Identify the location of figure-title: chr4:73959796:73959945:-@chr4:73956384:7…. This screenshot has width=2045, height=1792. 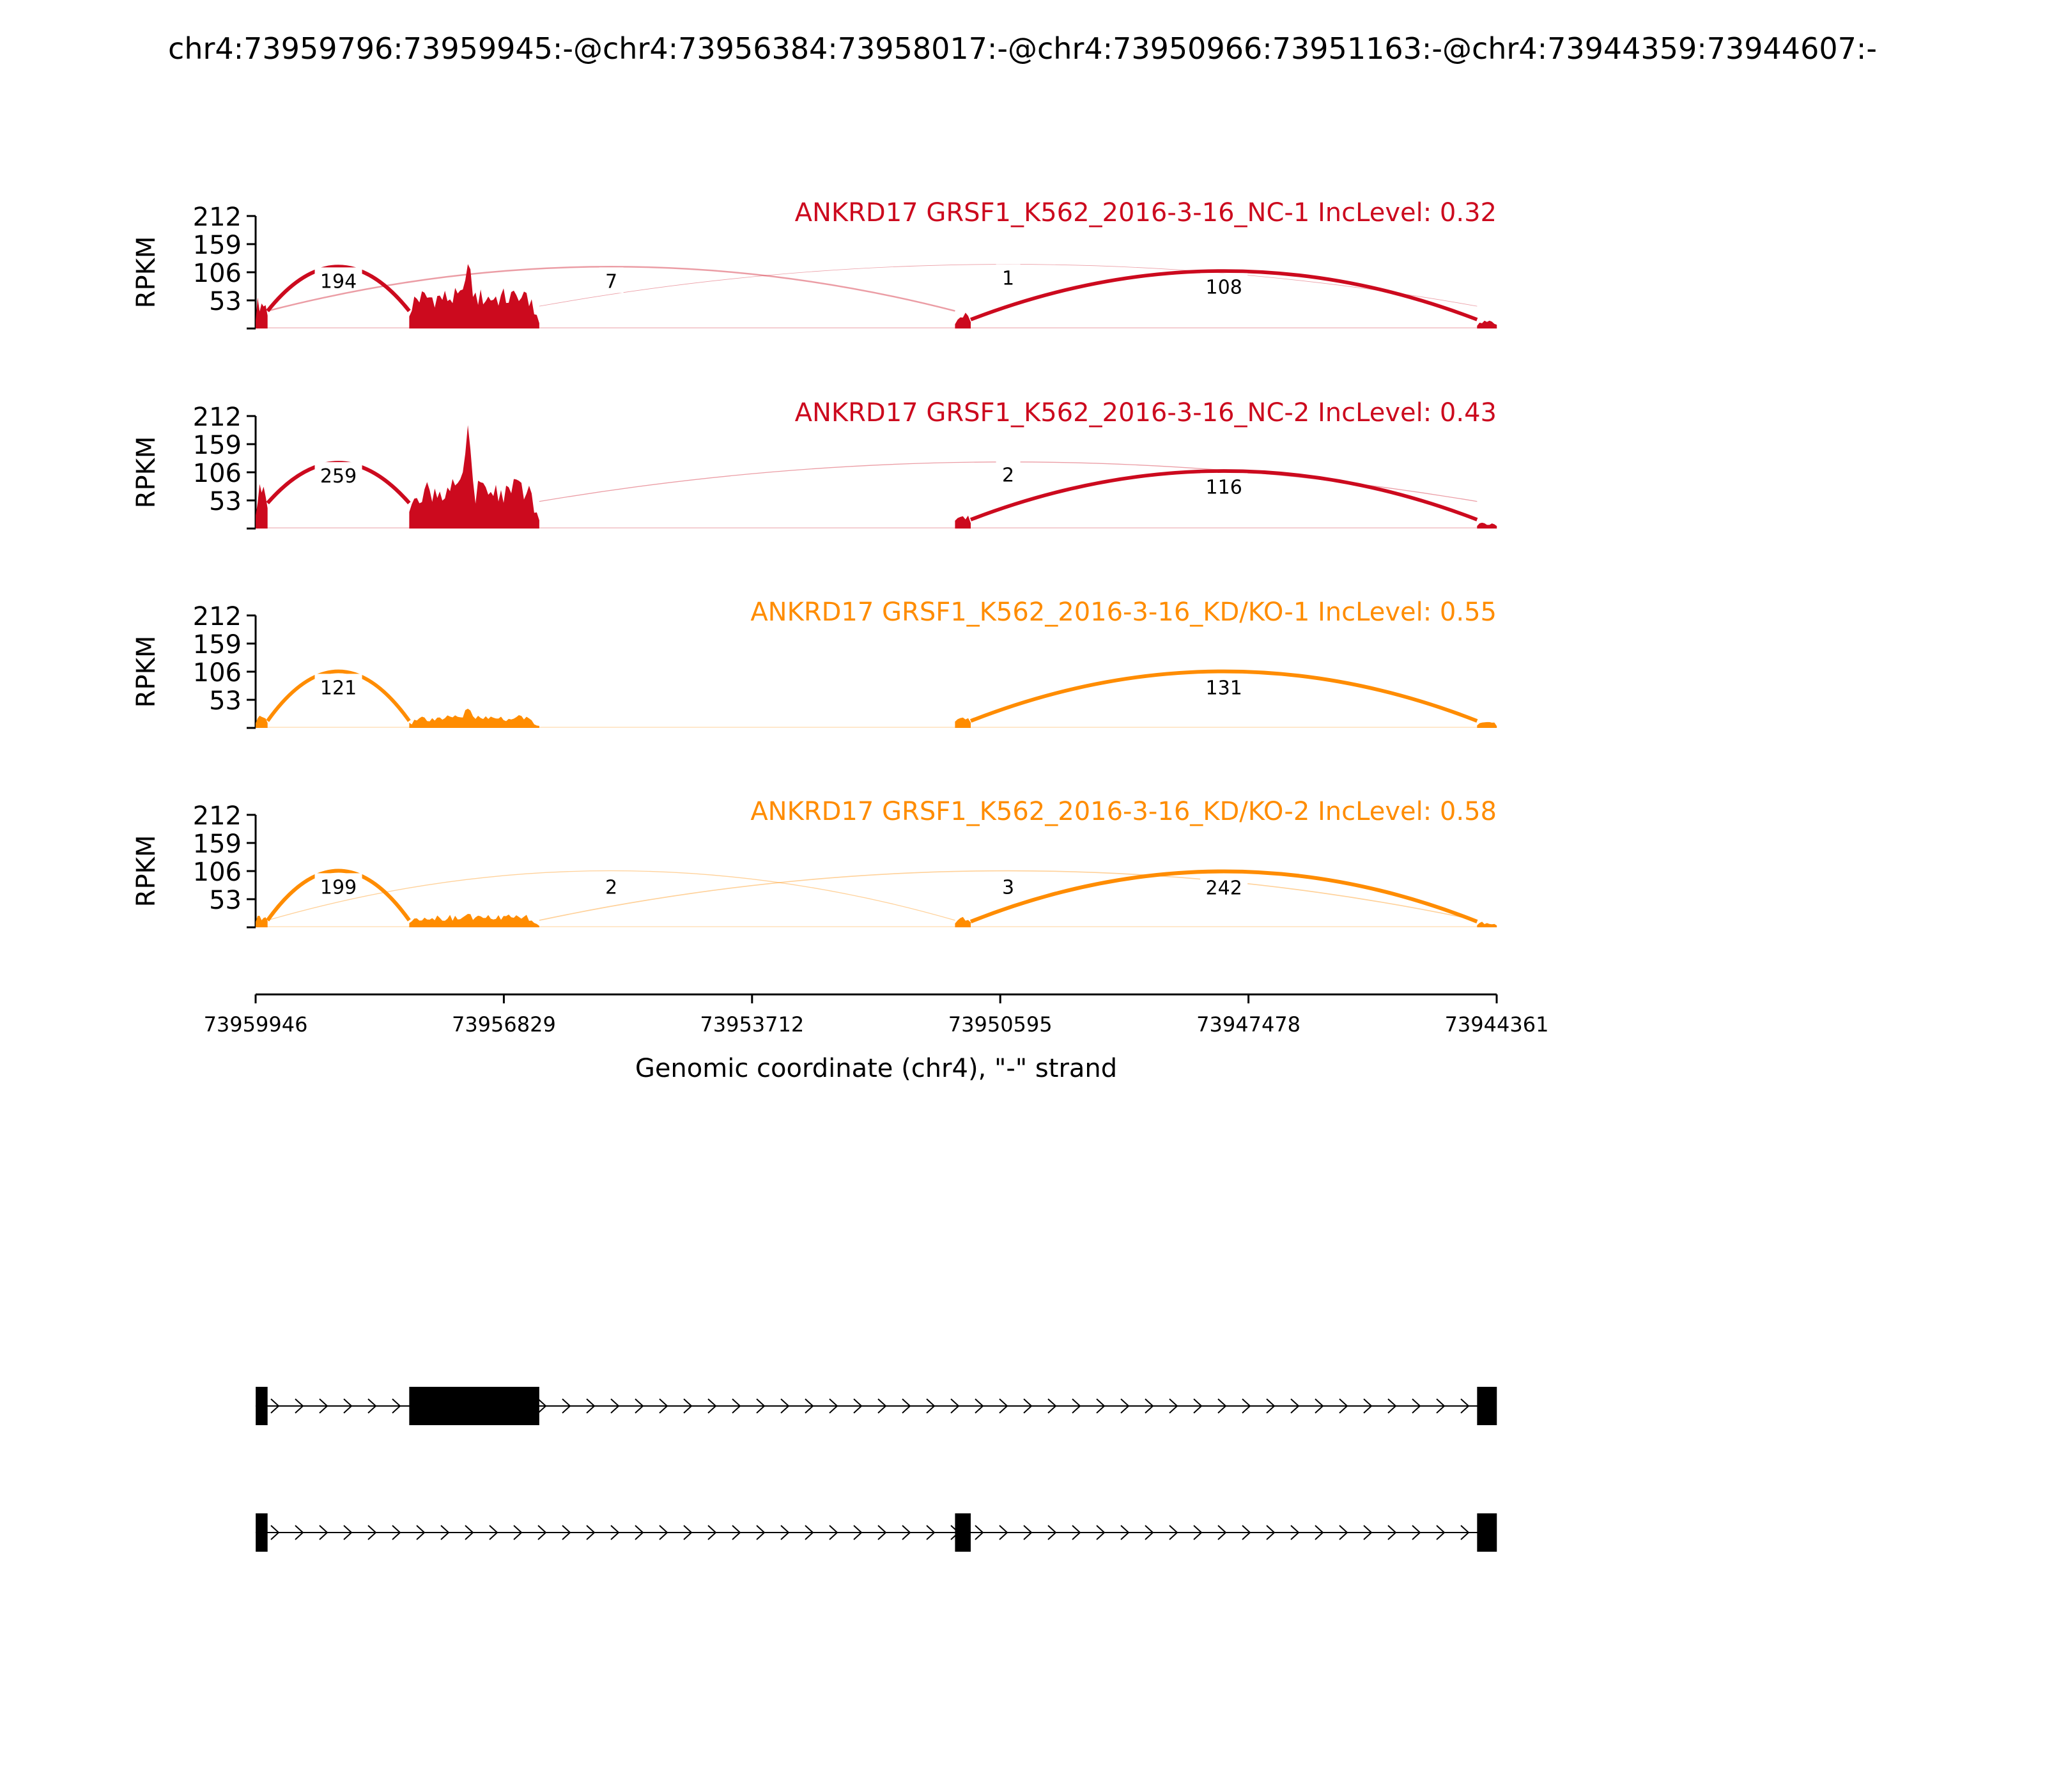
(1022, 48).